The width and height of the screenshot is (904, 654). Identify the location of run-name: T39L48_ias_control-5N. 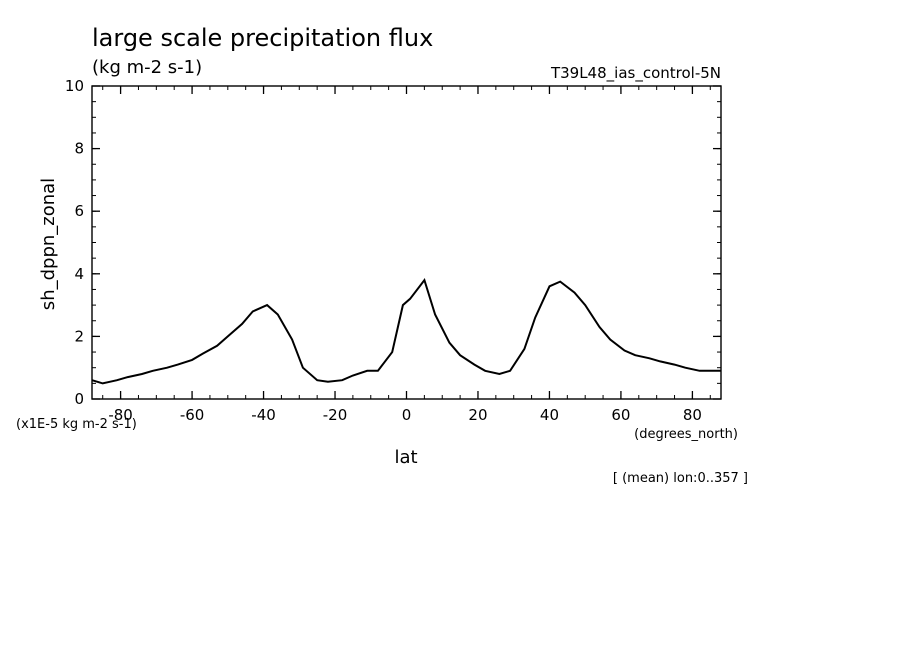
(635, 73).